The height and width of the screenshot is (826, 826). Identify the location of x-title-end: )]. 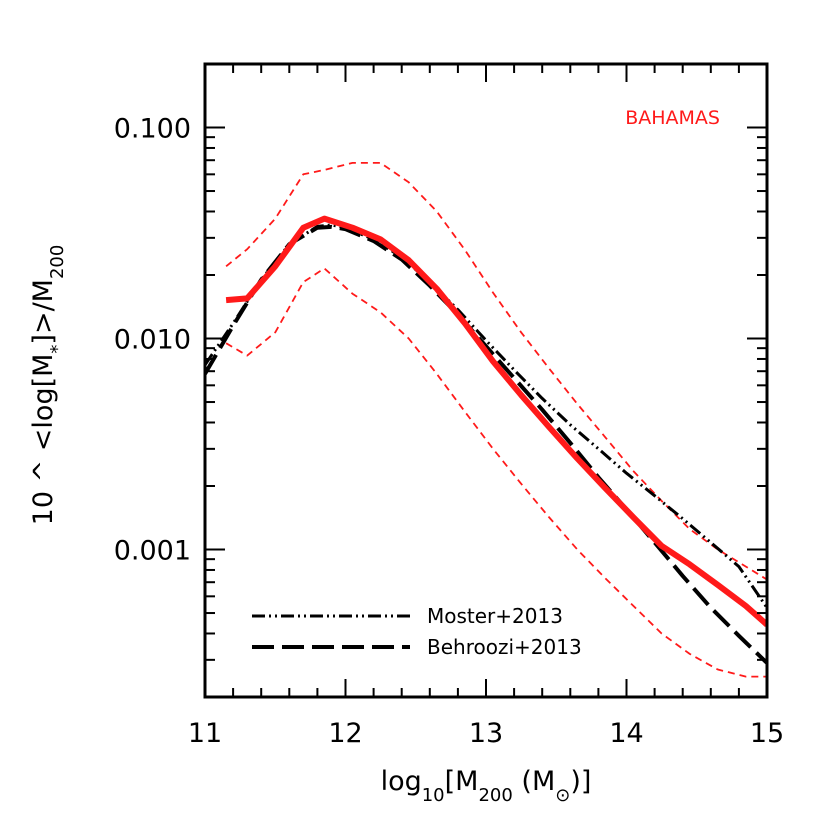
(580, 781).